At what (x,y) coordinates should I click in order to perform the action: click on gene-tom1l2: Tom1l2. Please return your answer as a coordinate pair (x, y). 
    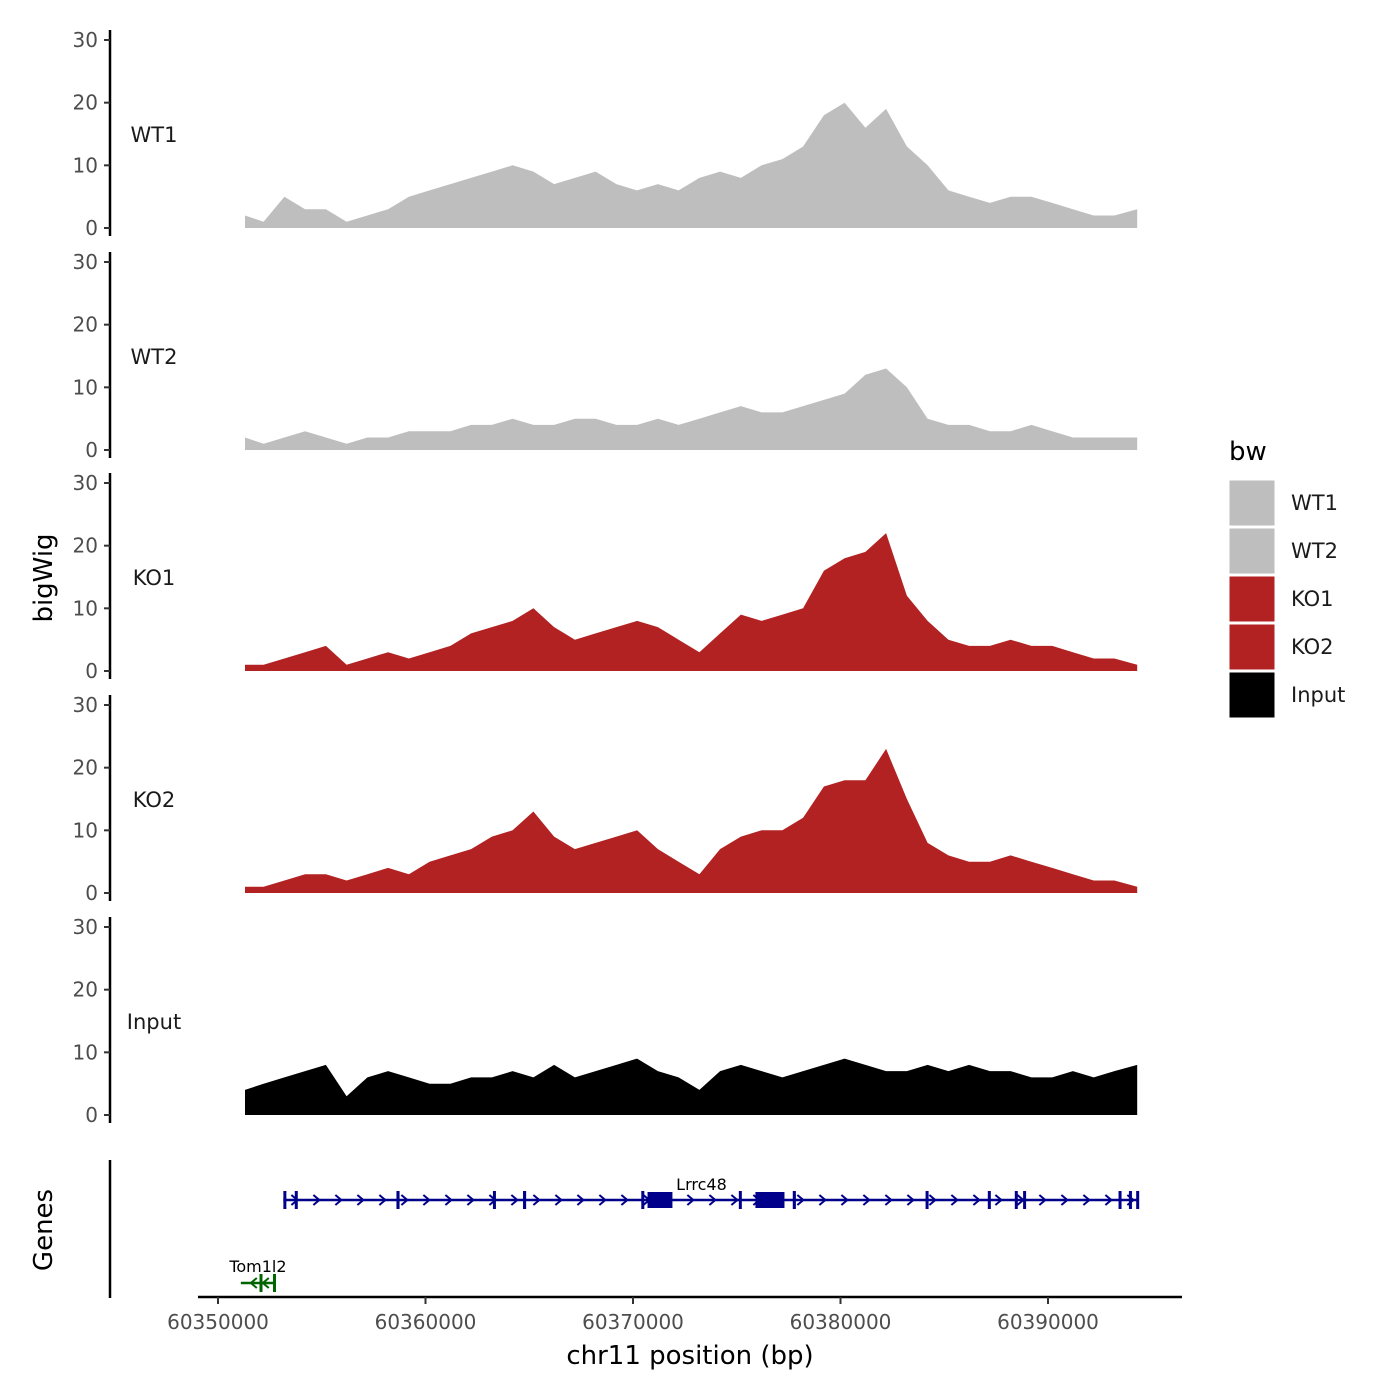
    Looking at the image, I should click on (257, 1274).